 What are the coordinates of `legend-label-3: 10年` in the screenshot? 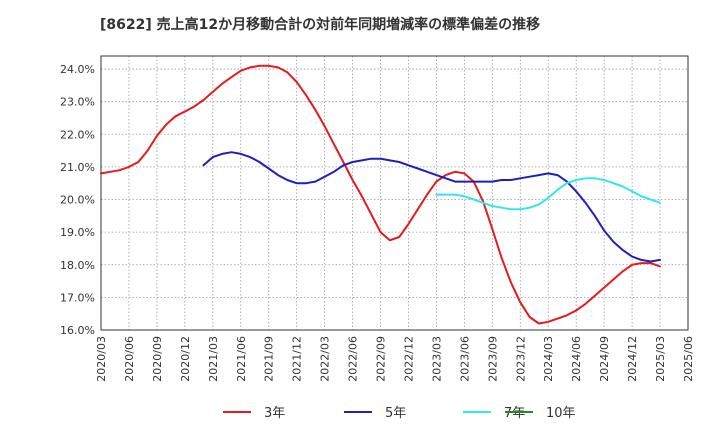 It's located at (561, 413).